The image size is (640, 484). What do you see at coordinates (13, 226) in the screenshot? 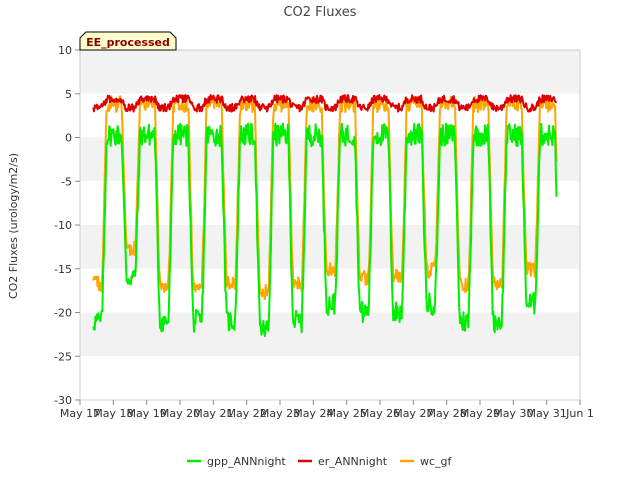
I see `y-axis-label: CO2 Fluxes (urology/m2/s)` at bounding box center [13, 226].